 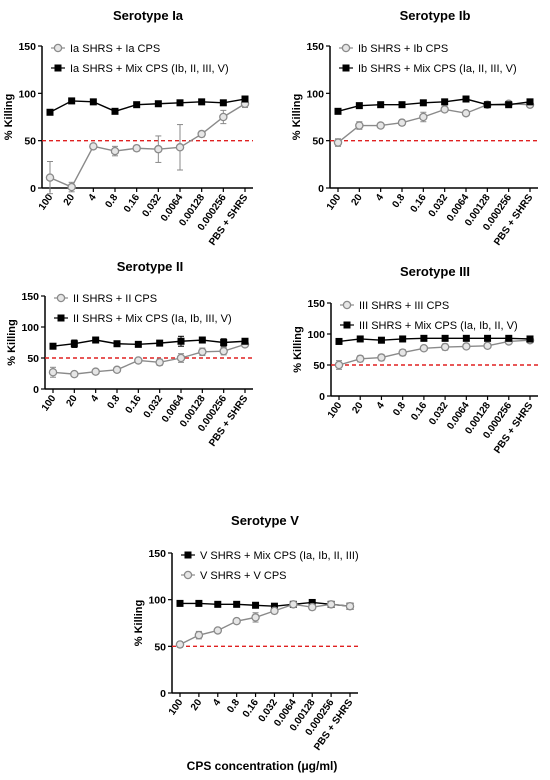 What do you see at coordinates (403, 49) in the screenshot?
I see `legend-label: Ib SHRS + Ib CPS` at bounding box center [403, 49].